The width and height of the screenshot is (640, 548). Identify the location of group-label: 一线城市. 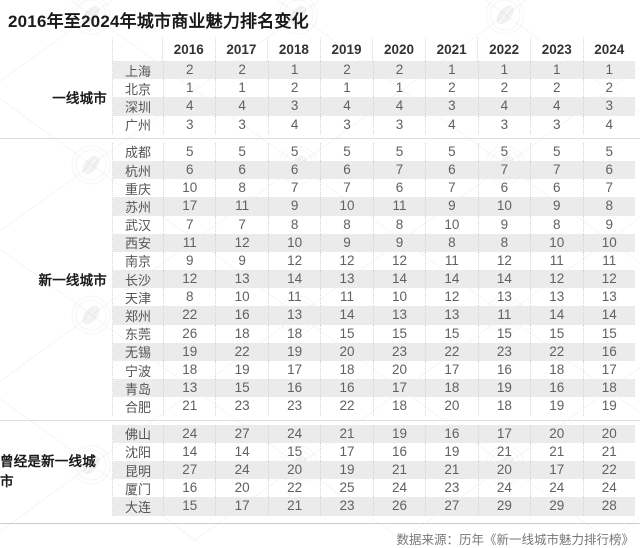
(79, 99).